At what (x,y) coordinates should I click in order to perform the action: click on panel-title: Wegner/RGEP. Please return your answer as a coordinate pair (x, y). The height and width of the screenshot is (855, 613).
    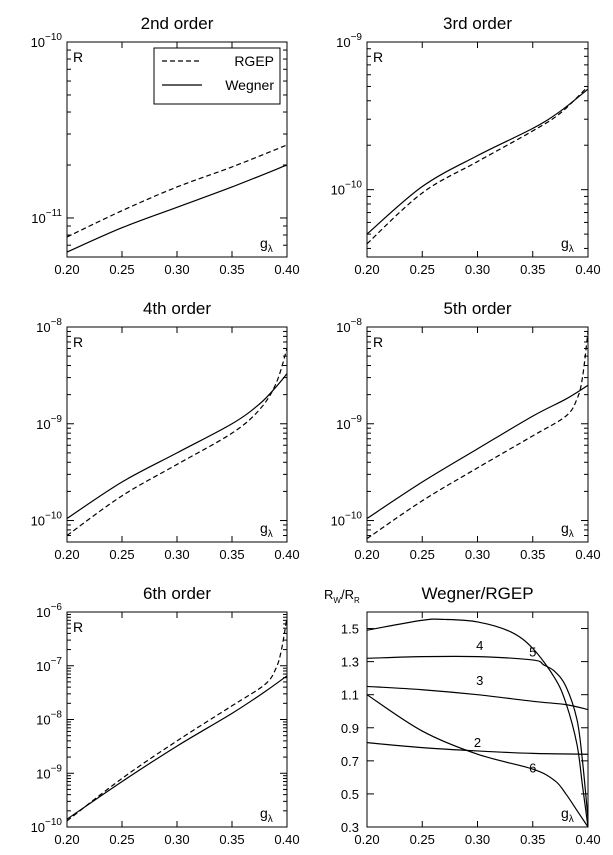
    Looking at the image, I should click on (477, 593).